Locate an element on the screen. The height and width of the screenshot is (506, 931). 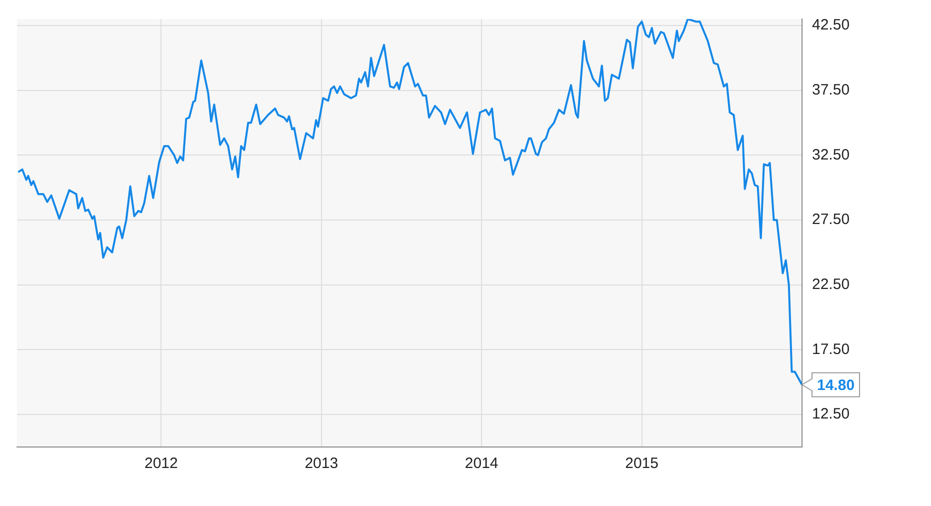
annotation: 14.80 is located at coordinates (836, 385).